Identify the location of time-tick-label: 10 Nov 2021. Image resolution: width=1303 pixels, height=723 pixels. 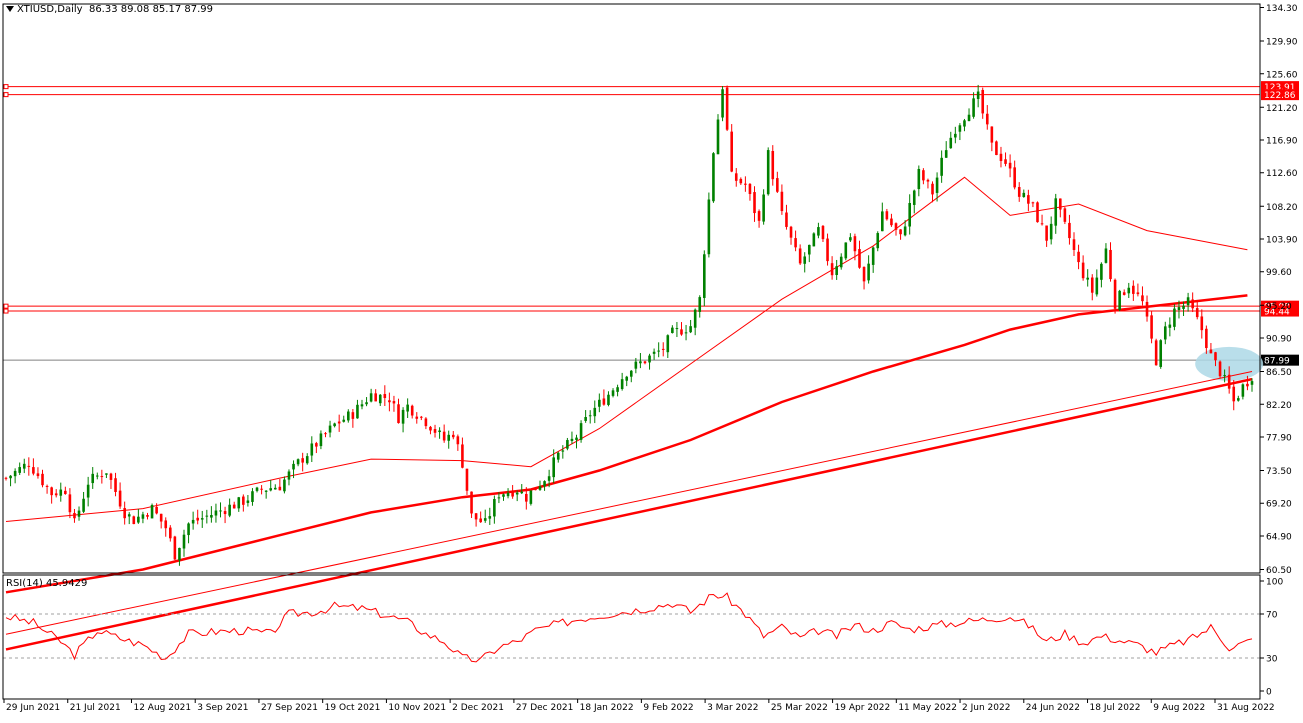
(417, 708).